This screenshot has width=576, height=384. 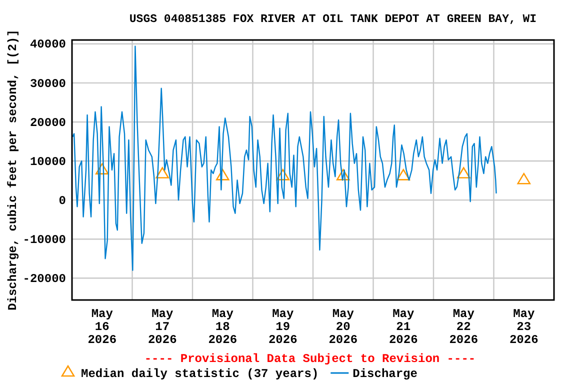 What do you see at coordinates (162, 327) in the screenshot?
I see `x-tick-label: May 17 2026` at bounding box center [162, 327].